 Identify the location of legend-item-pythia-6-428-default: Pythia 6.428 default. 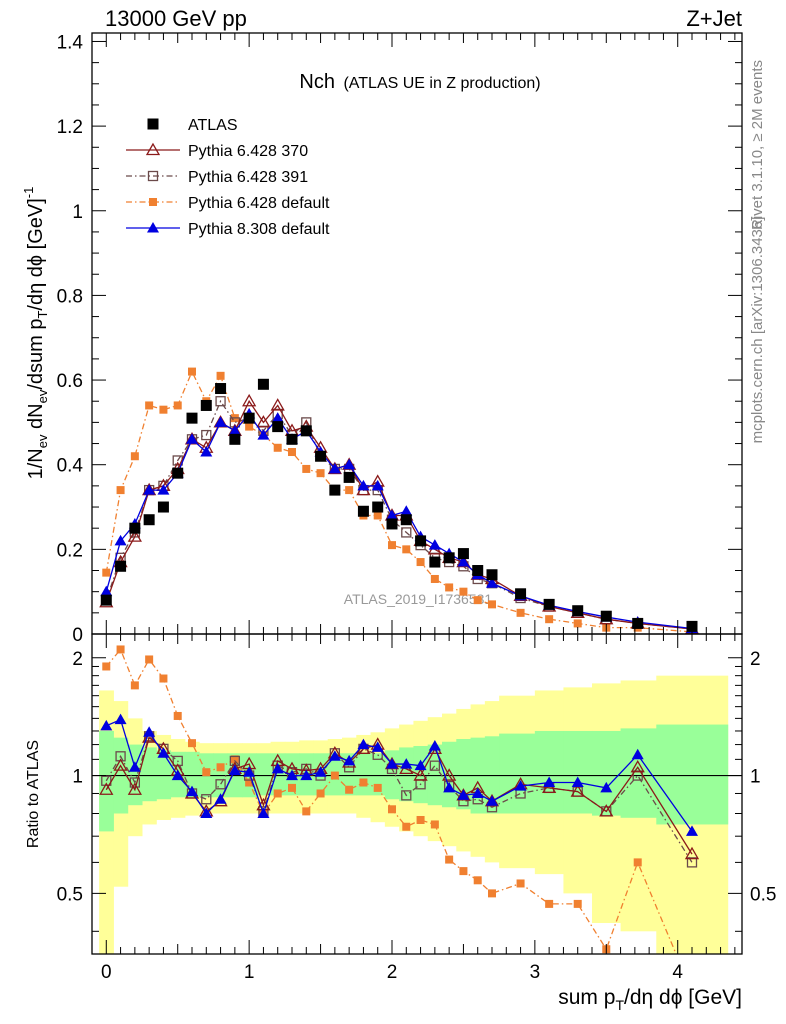
(228, 203).